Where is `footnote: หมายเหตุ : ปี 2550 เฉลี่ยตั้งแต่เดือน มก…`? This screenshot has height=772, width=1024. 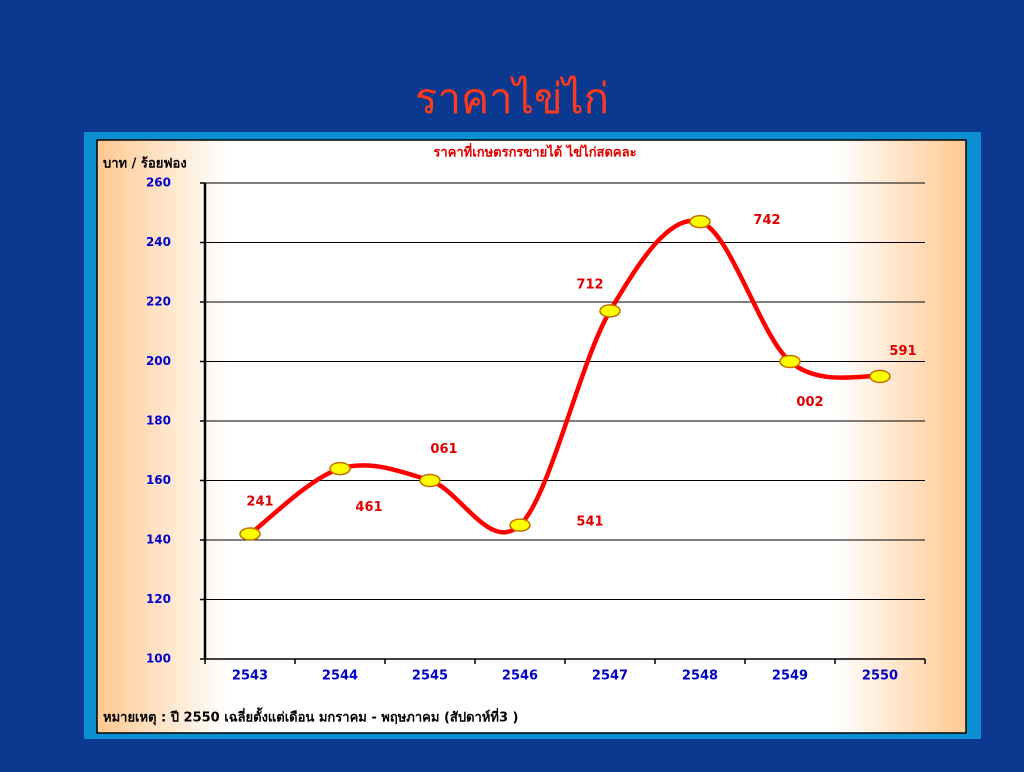
footnote: หมายเหตุ : ปี 2550 เฉลี่ยตั้งแต่เดือน มก… is located at coordinates (310, 716).